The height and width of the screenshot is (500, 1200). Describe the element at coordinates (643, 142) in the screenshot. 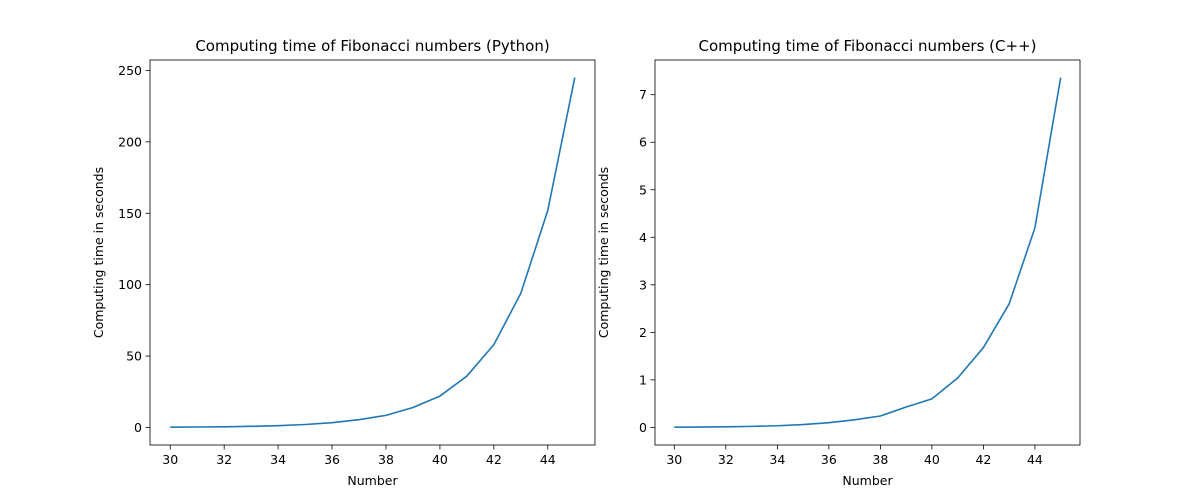

I see `y-tick-label: 6` at that location.